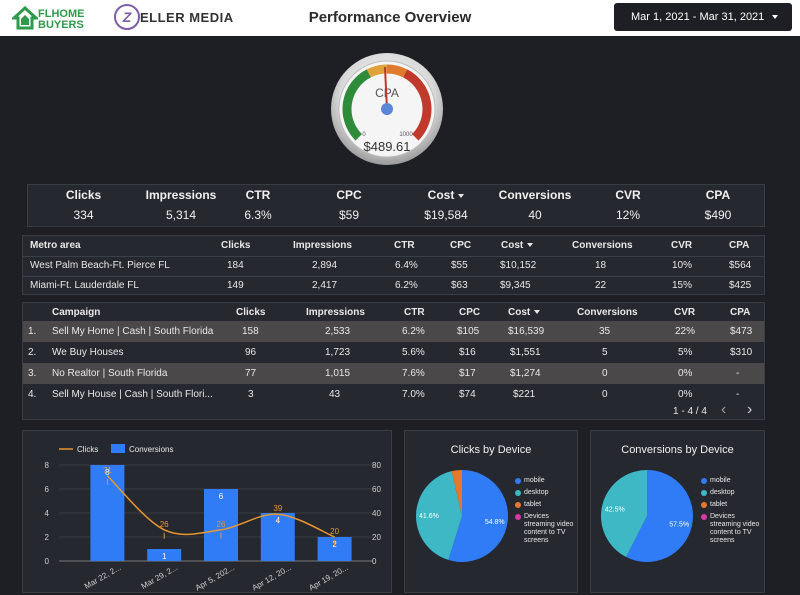 The height and width of the screenshot is (595, 800). I want to click on gauge-band-yellow, so click(377, 71).